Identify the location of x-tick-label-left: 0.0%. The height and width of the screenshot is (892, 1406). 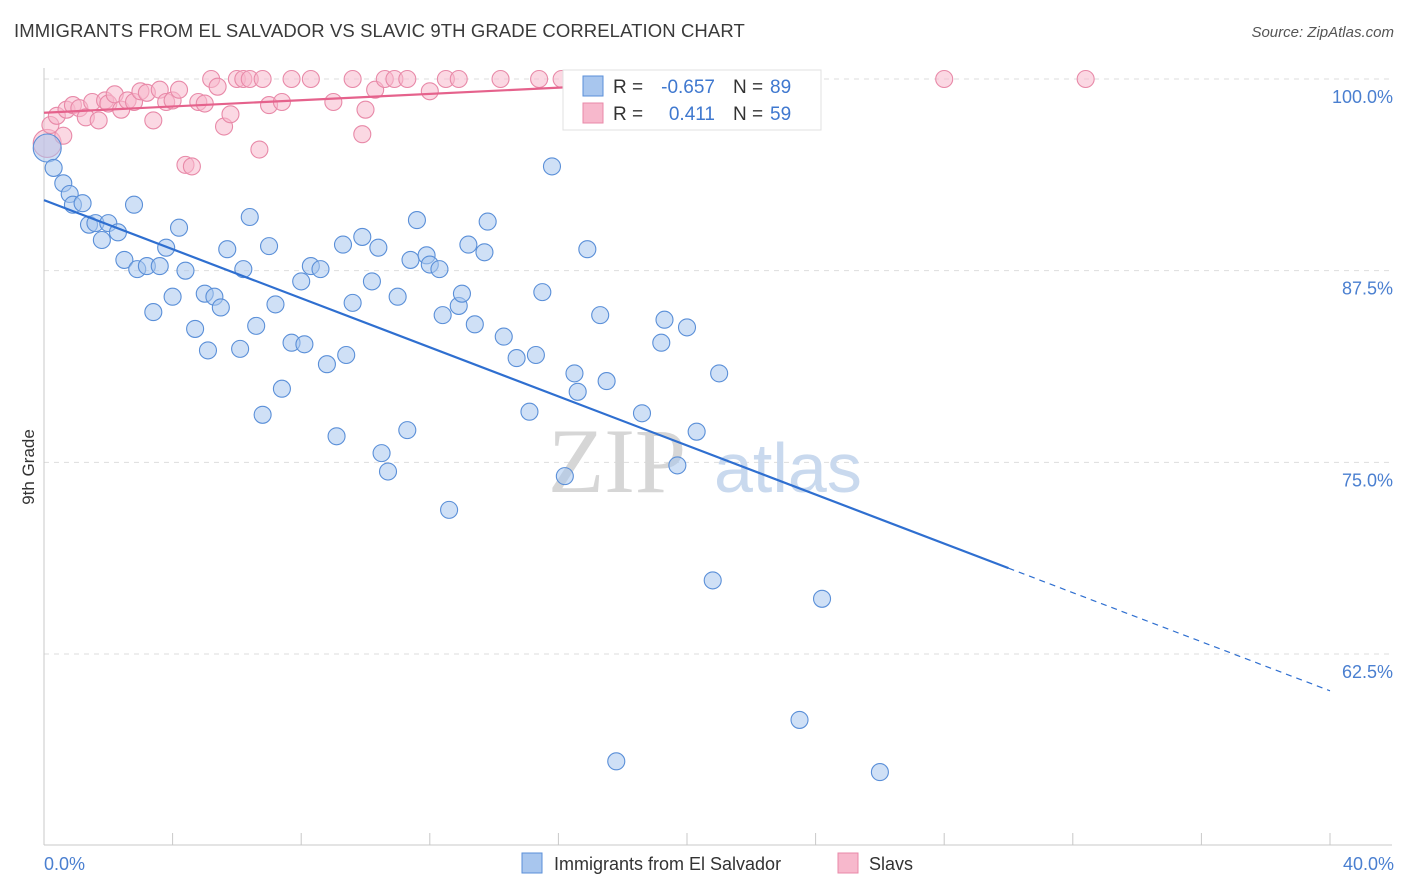
(64, 864).